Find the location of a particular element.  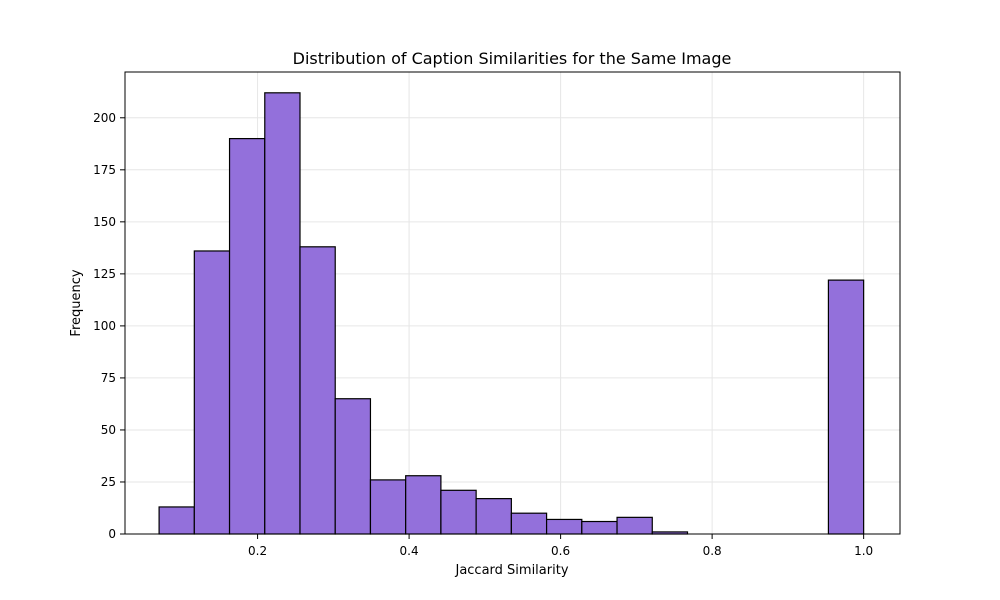

x-tick-label: 0.8 is located at coordinates (712, 551).